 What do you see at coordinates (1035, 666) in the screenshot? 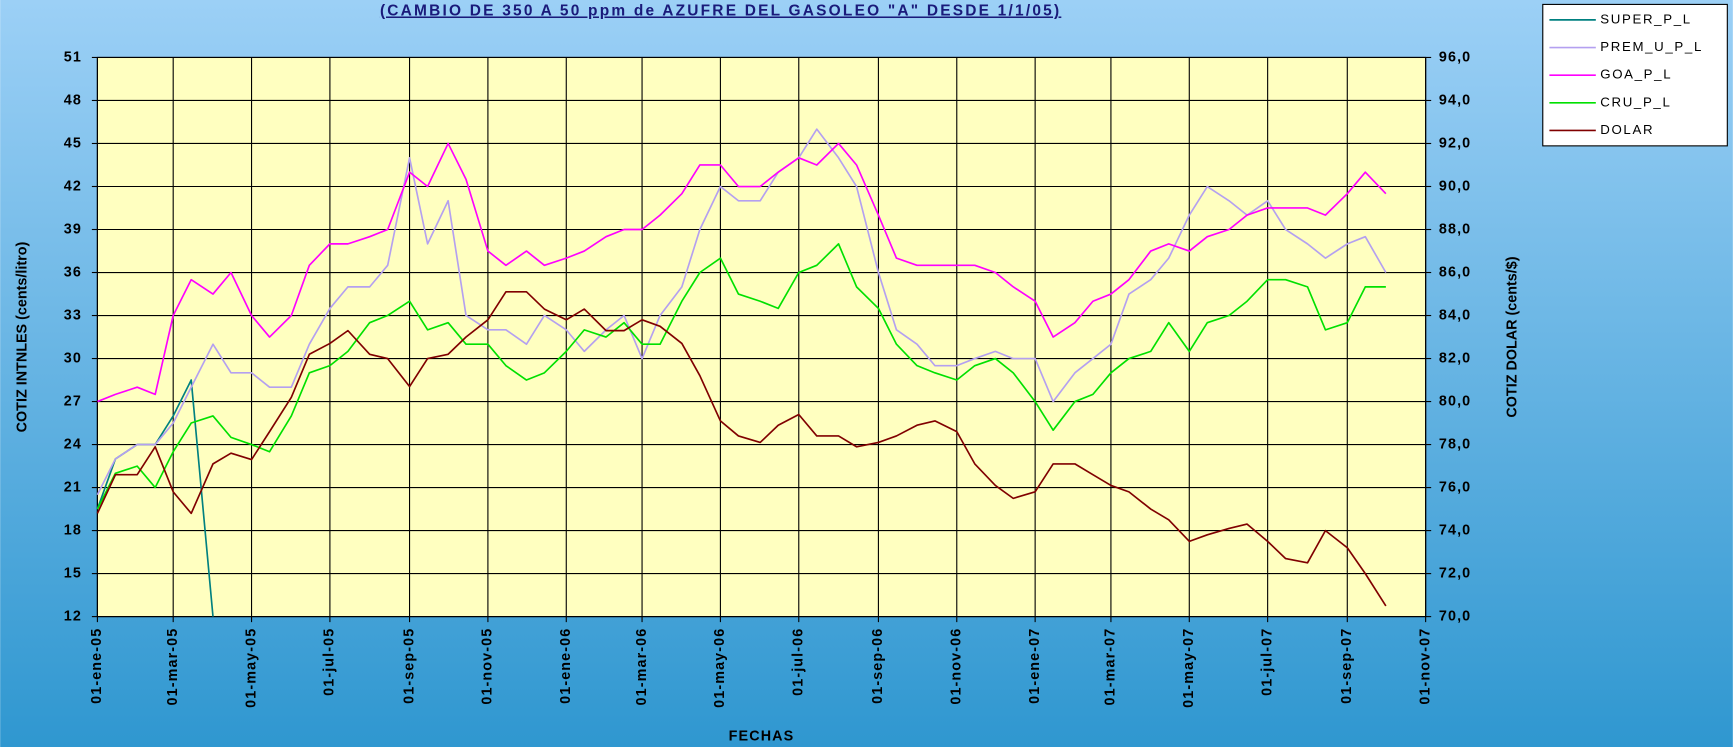
I see `x-tick-label: 01-ene-07` at bounding box center [1035, 666].